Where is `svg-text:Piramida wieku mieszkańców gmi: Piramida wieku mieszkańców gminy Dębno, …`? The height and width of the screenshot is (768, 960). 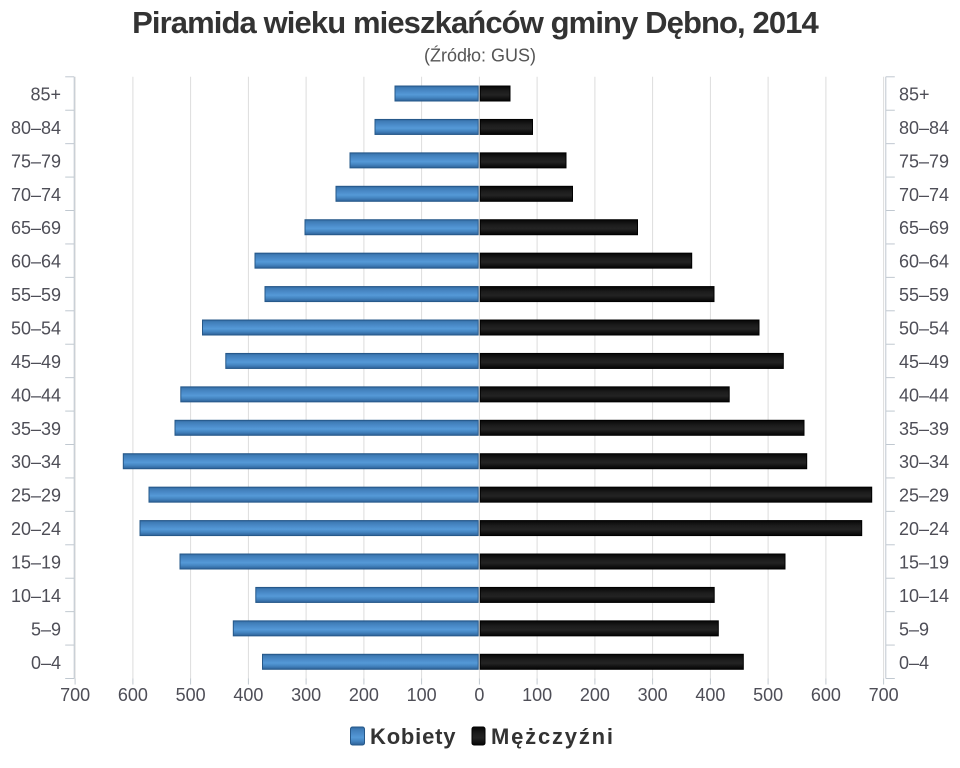 svg-text:Piramida wieku mieszkańców gmi: Piramida wieku mieszkańców gminy Dębno, … is located at coordinates (475, 22).